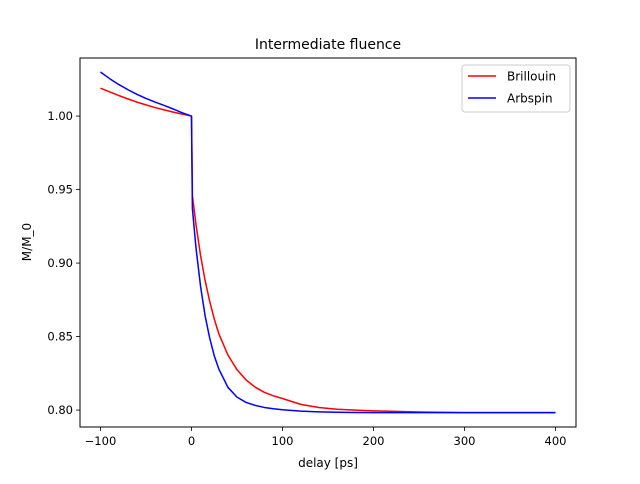 The width and height of the screenshot is (640, 484). I want to click on legend-label-brillouin: Brillouin, so click(531, 77).